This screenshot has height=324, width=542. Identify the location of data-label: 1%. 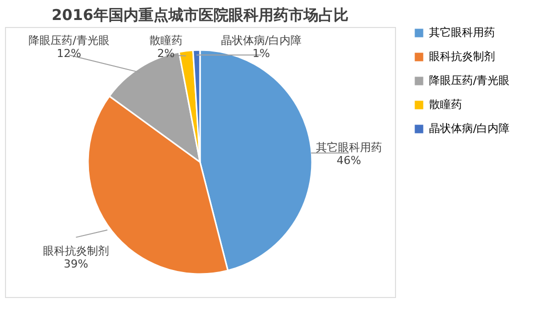
(261, 53).